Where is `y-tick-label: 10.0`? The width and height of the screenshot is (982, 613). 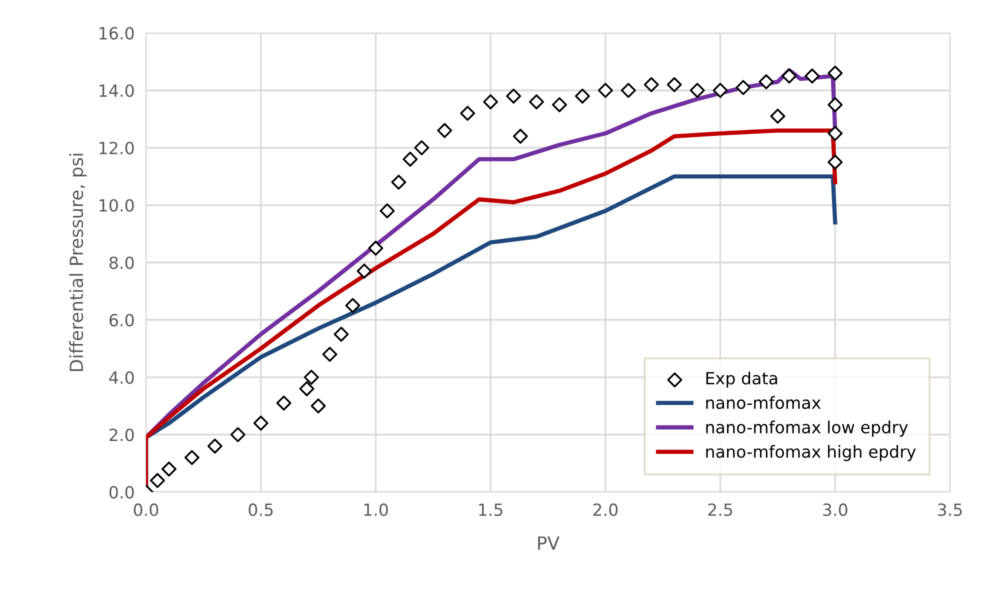
y-tick-label: 10.0 is located at coordinates (117, 205).